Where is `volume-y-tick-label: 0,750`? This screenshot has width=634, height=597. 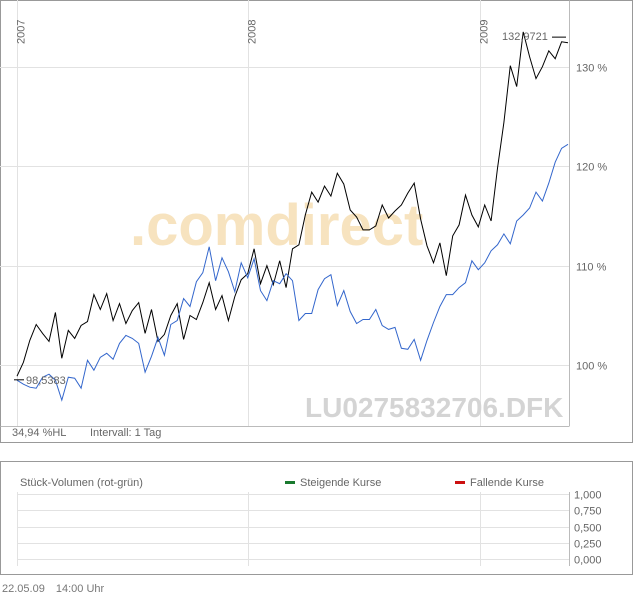 volume-y-tick-label: 0,750 is located at coordinates (588, 512).